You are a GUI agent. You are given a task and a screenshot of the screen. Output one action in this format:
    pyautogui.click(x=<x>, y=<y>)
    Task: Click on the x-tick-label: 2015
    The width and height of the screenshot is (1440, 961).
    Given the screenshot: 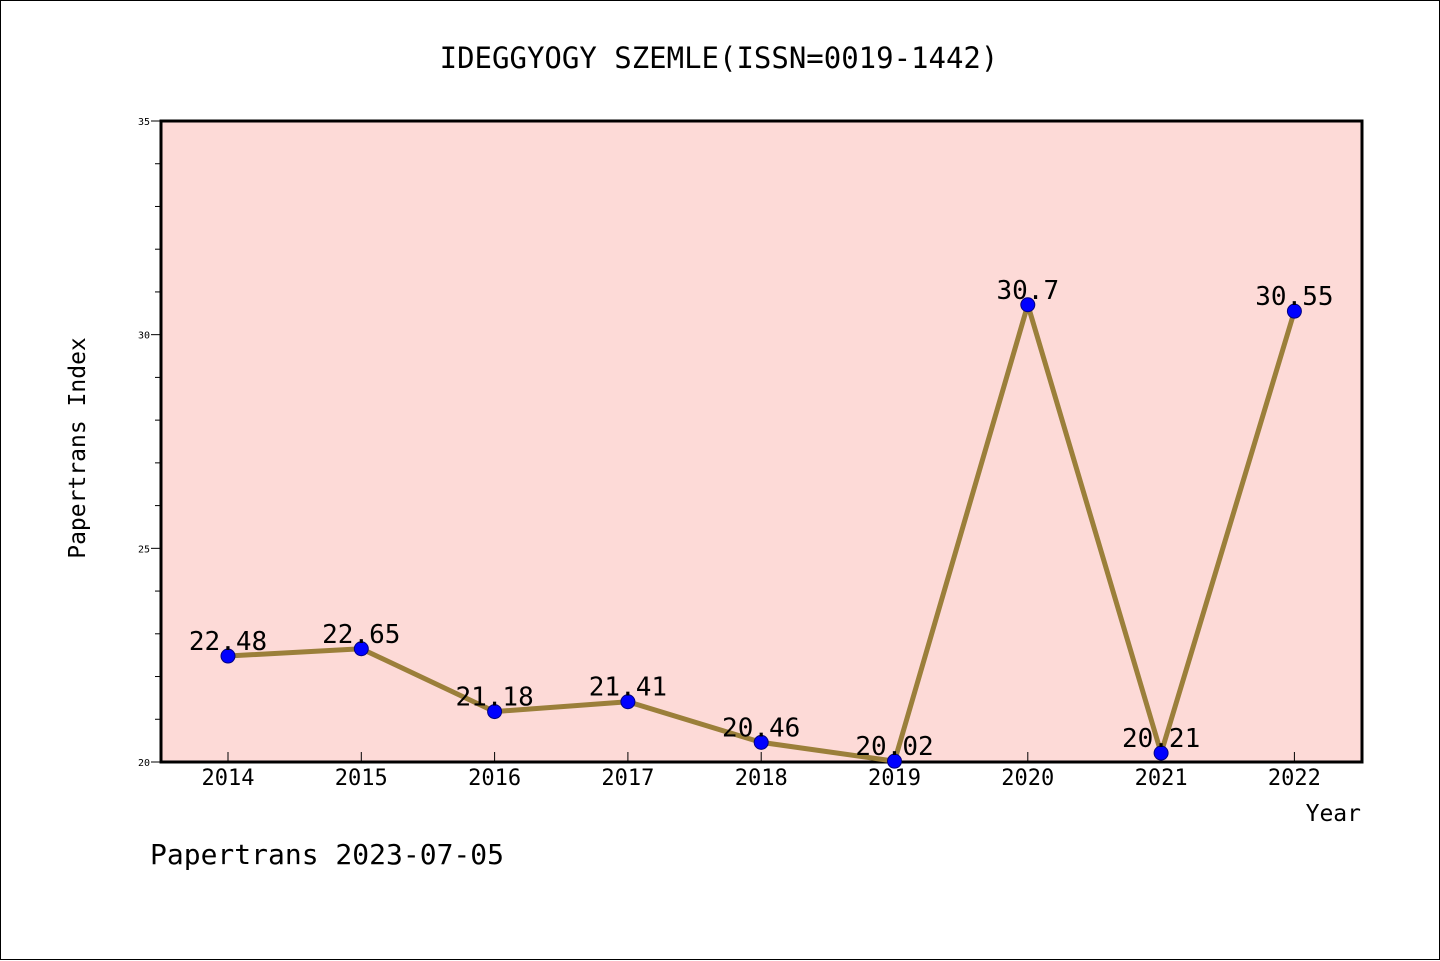 What is the action you would take?
    pyautogui.click(x=361, y=778)
    